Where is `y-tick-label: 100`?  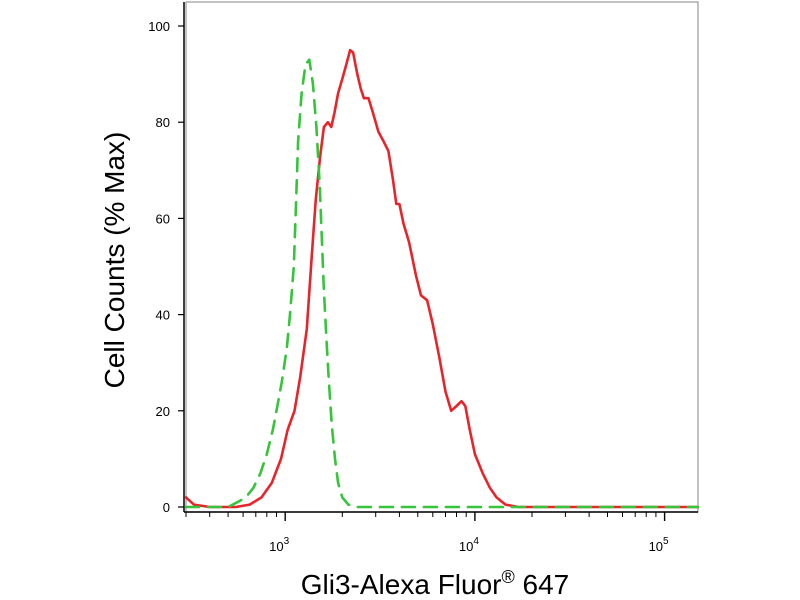 y-tick-label: 100 is located at coordinates (159, 26).